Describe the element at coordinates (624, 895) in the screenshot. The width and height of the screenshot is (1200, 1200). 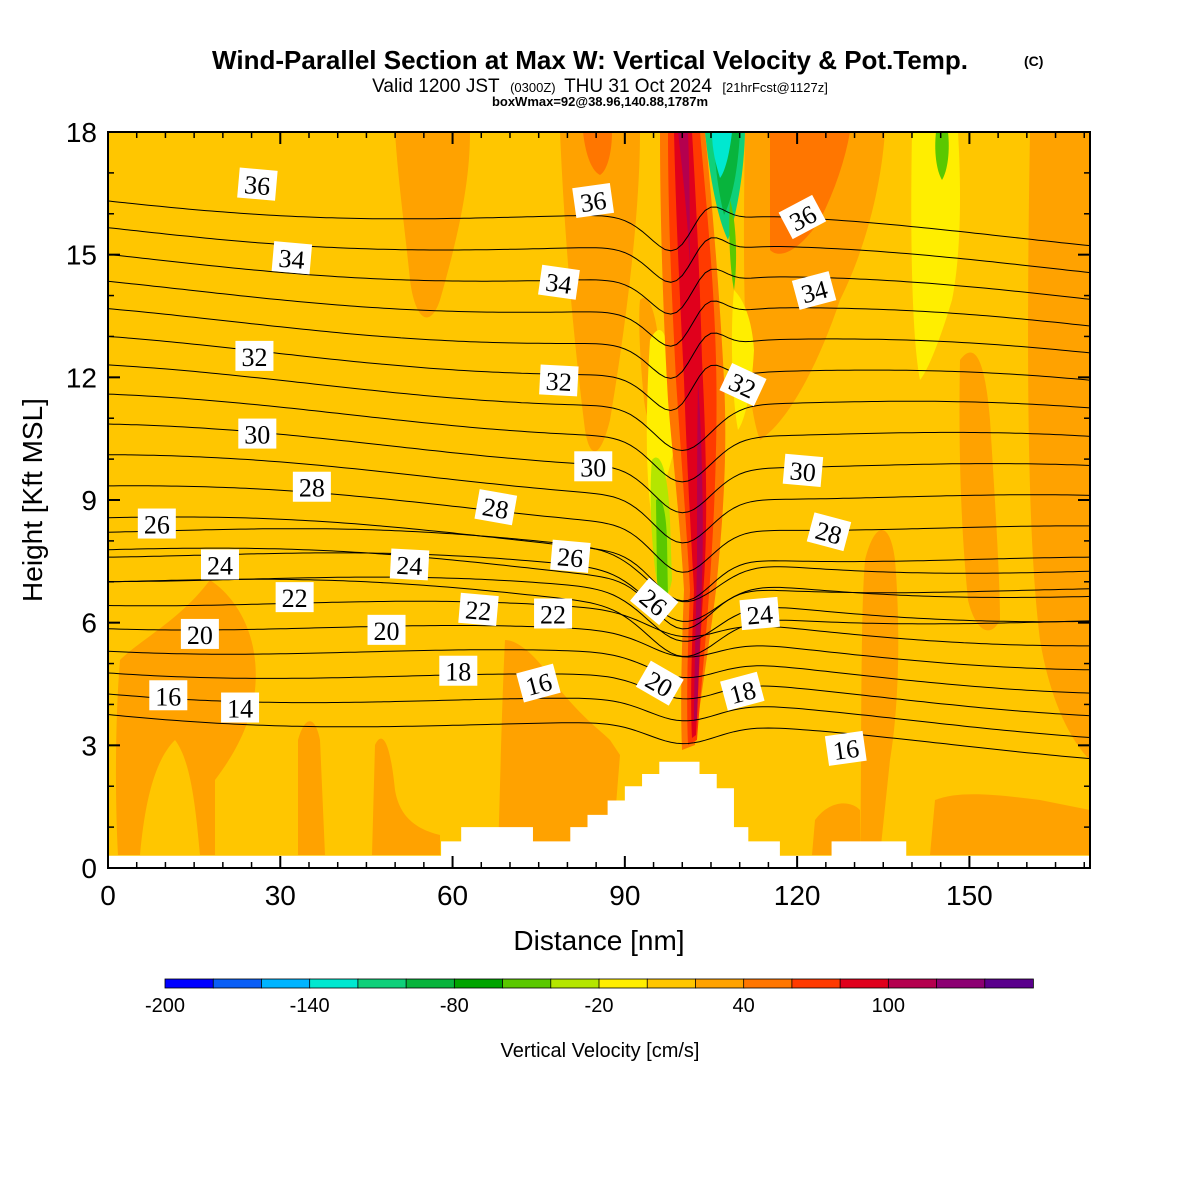
I see `x-tick-label: 90` at that location.